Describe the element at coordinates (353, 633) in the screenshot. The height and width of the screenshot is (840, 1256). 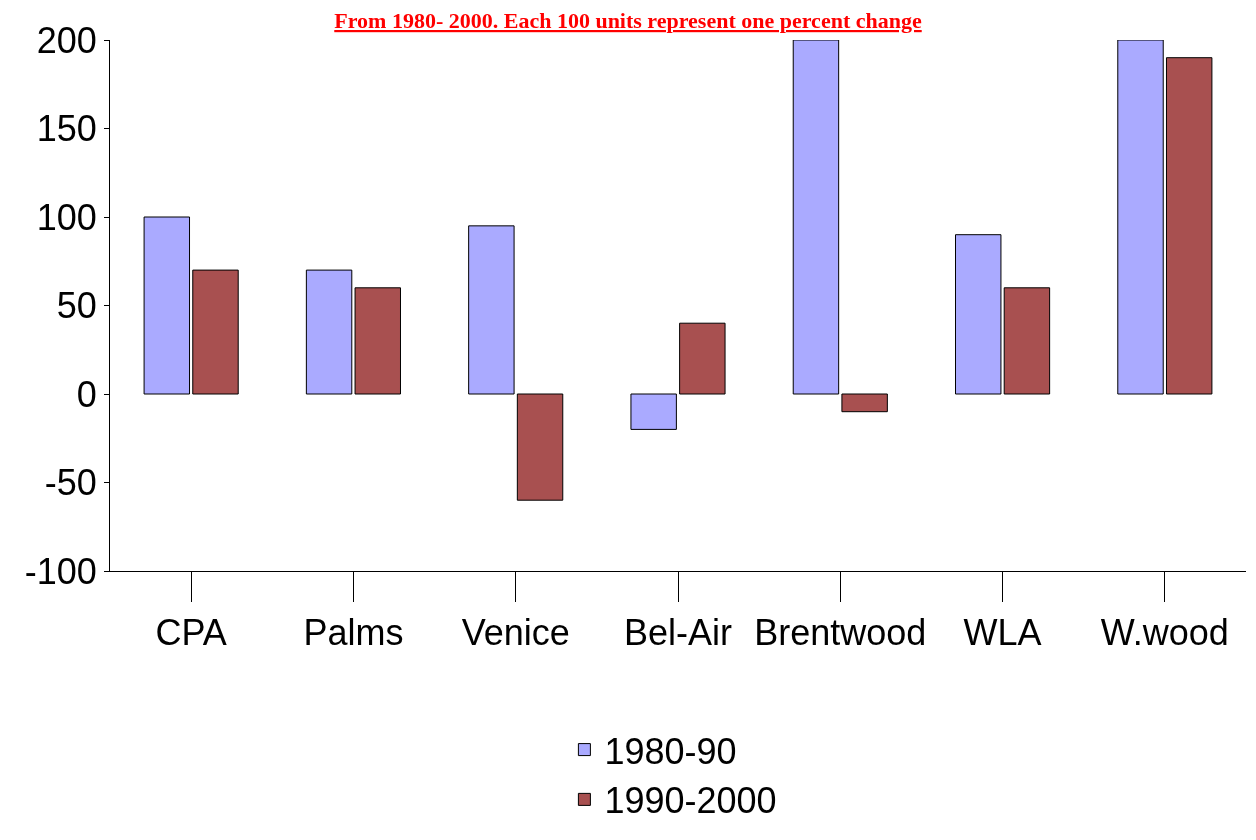
I see `x-tick-label: Palms` at that location.